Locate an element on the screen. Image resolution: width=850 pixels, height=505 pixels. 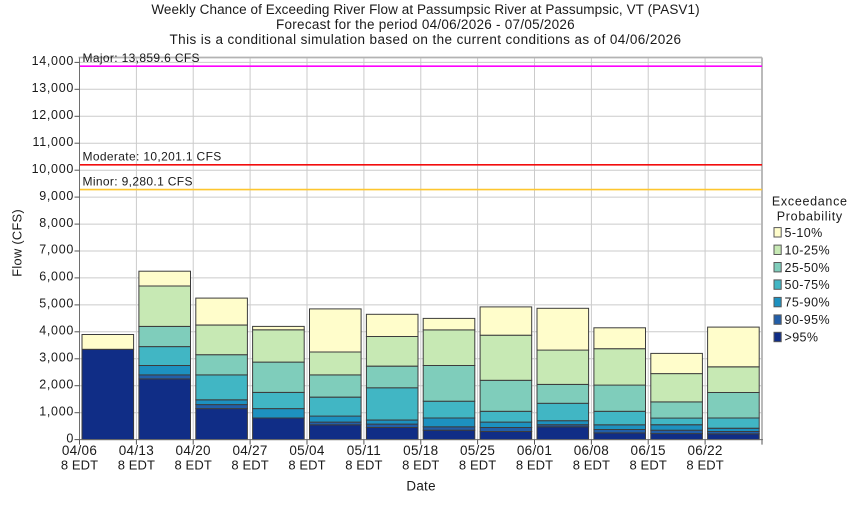
svg-text: Major: 13,859.6 CFS is located at coordinates (141, 58).